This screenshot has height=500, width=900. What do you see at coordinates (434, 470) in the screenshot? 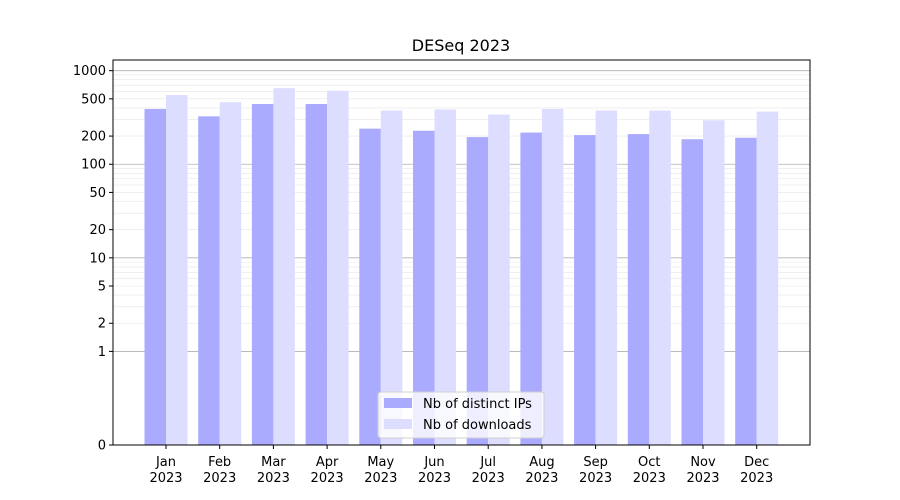
I see `x-tick-label: Jun 2023` at bounding box center [434, 470].